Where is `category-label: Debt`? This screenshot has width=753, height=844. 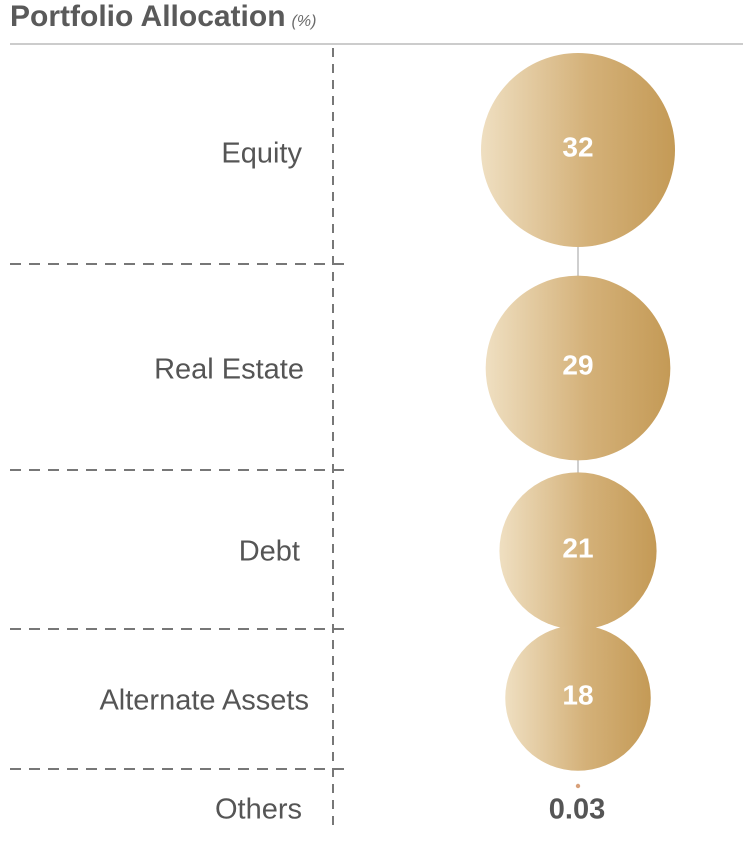 category-label: Debt is located at coordinates (269, 552).